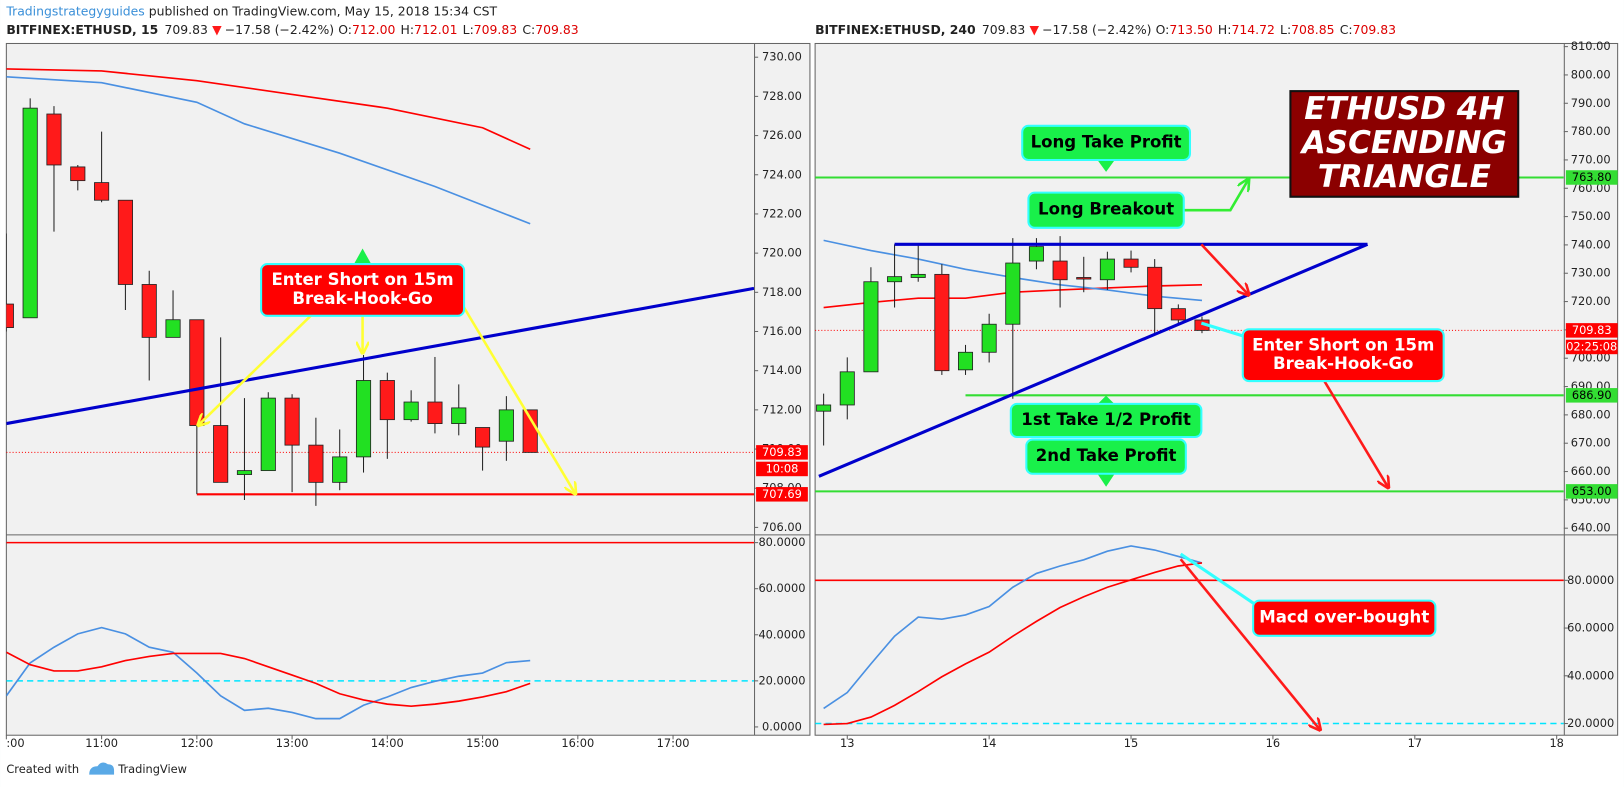 The image size is (1624, 787). What do you see at coordinates (1096, 29) in the screenshot?
I see `change: −17.58 (−2.42%)` at bounding box center [1096, 29].